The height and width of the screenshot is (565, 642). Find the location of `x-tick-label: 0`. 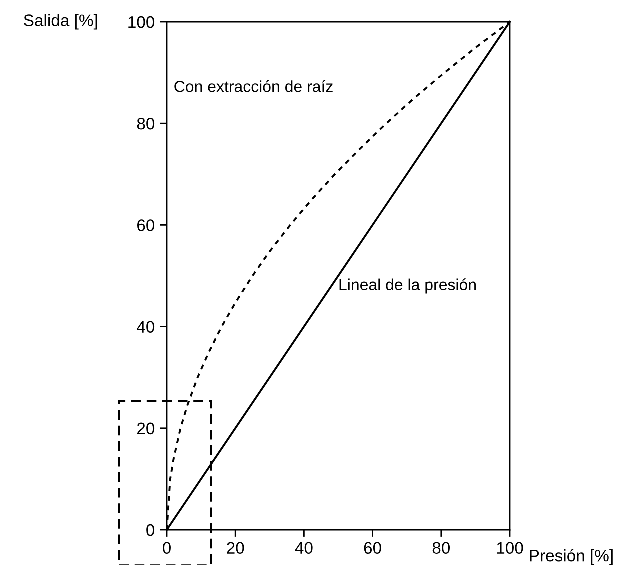

x-tick-label: 0 is located at coordinates (167, 548).